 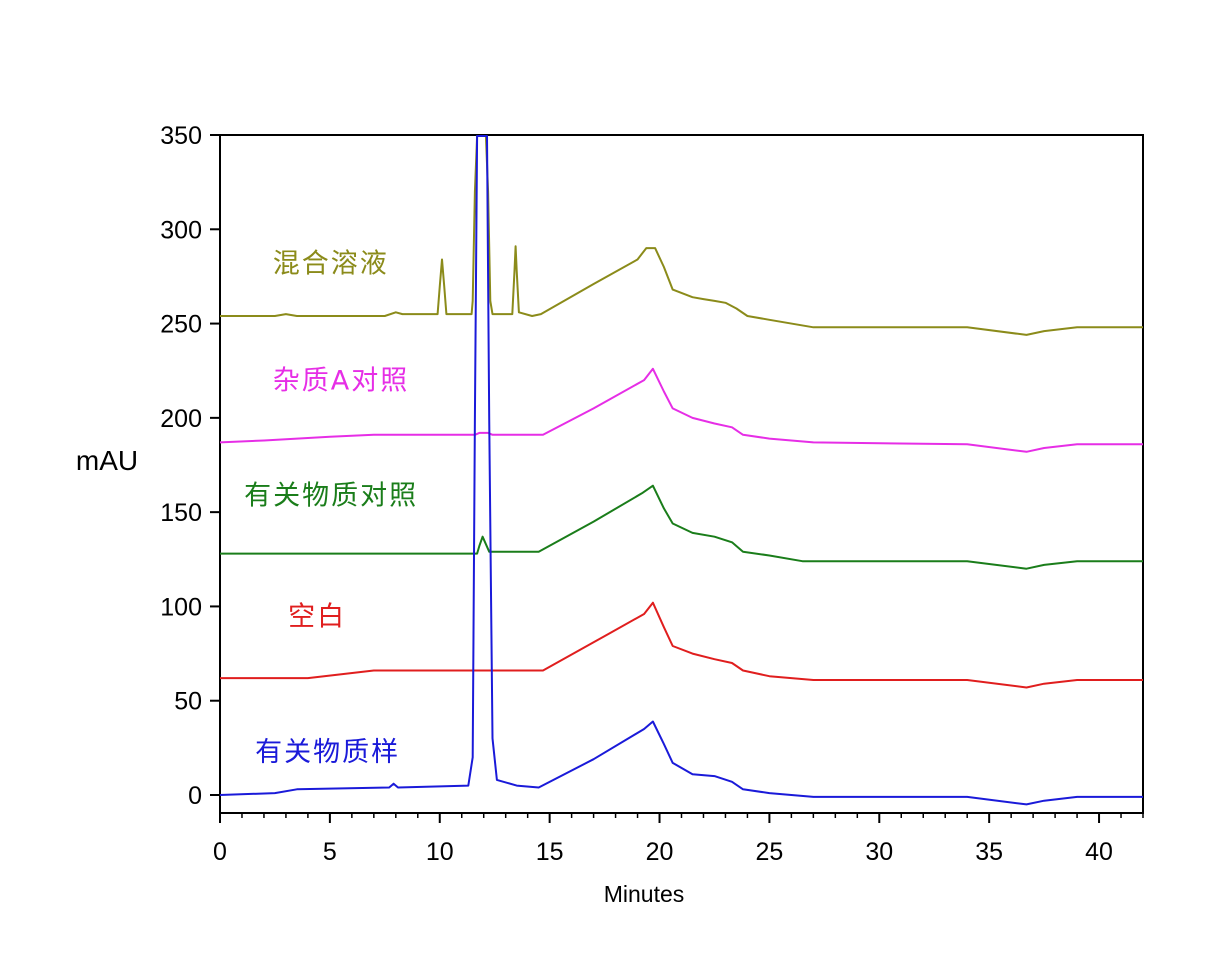 What do you see at coordinates (220, 852) in the screenshot?
I see `x-tick-label: 0` at bounding box center [220, 852].